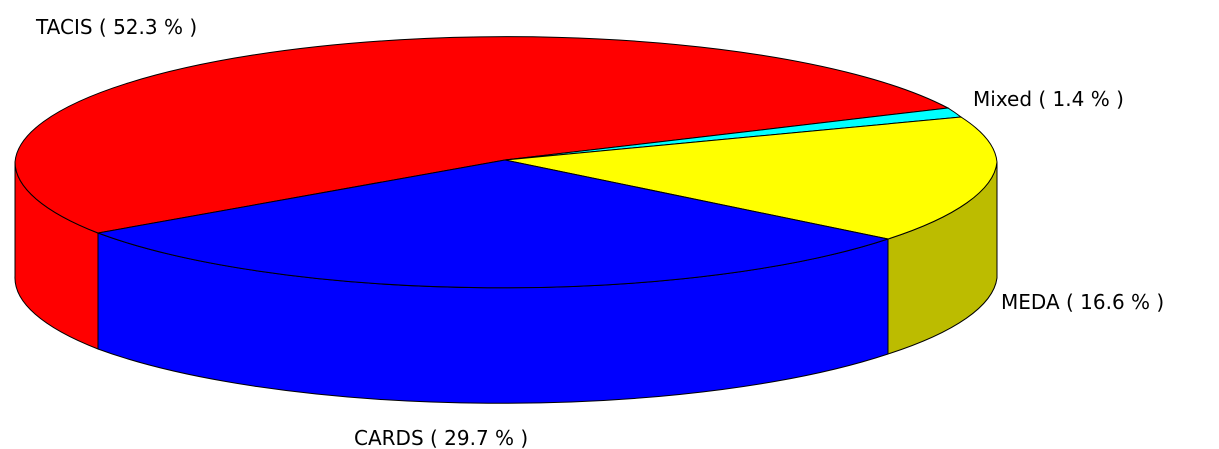 The image size is (1219, 449). I want to click on slice-label-tacis: TACIS ( 52.3 % ), so click(116, 27).